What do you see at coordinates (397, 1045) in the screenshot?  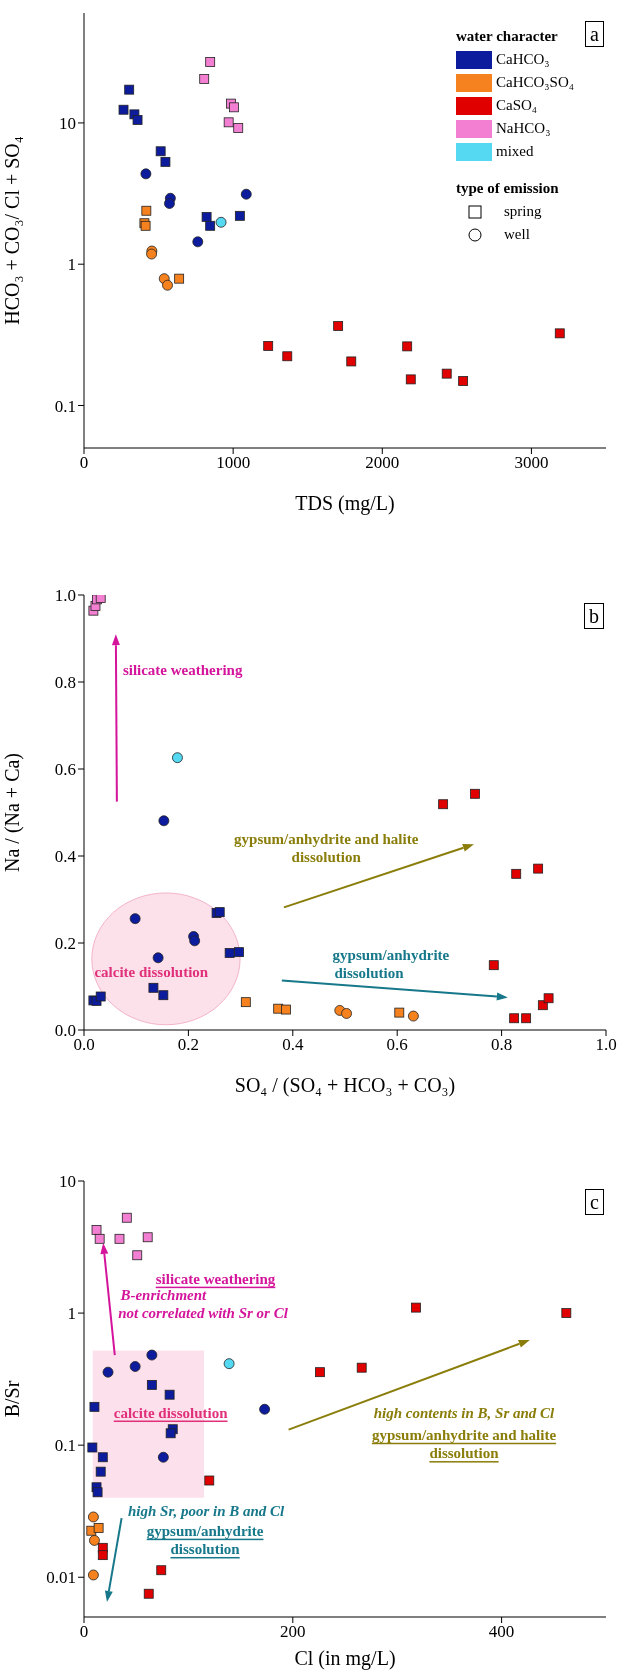 I see `x-tick-label: 0.6` at bounding box center [397, 1045].